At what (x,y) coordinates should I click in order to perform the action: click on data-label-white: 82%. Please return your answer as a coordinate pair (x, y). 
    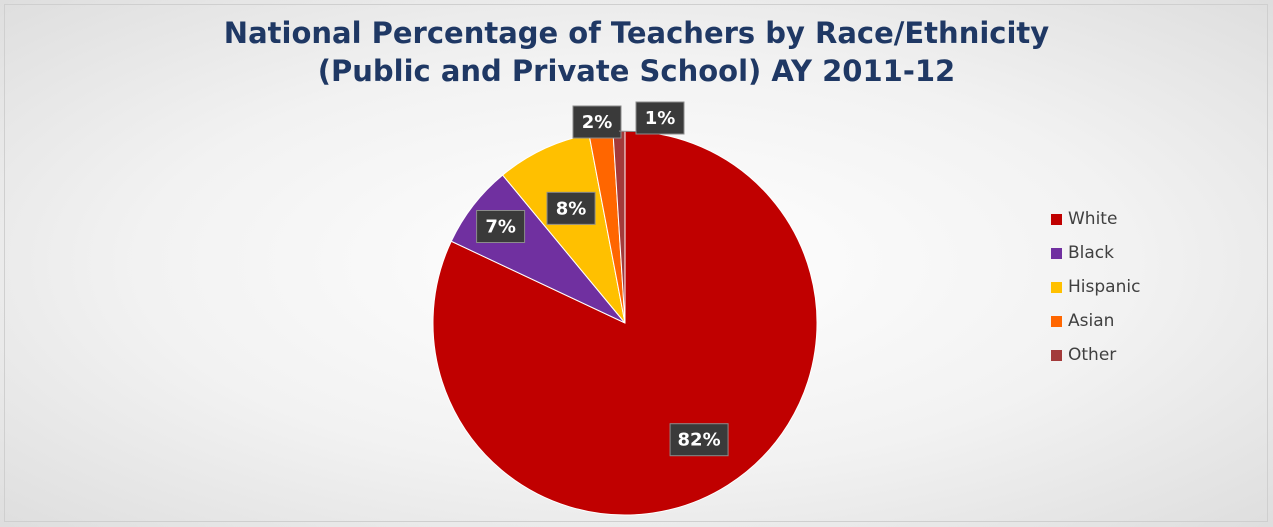
    Looking at the image, I should click on (699, 440).